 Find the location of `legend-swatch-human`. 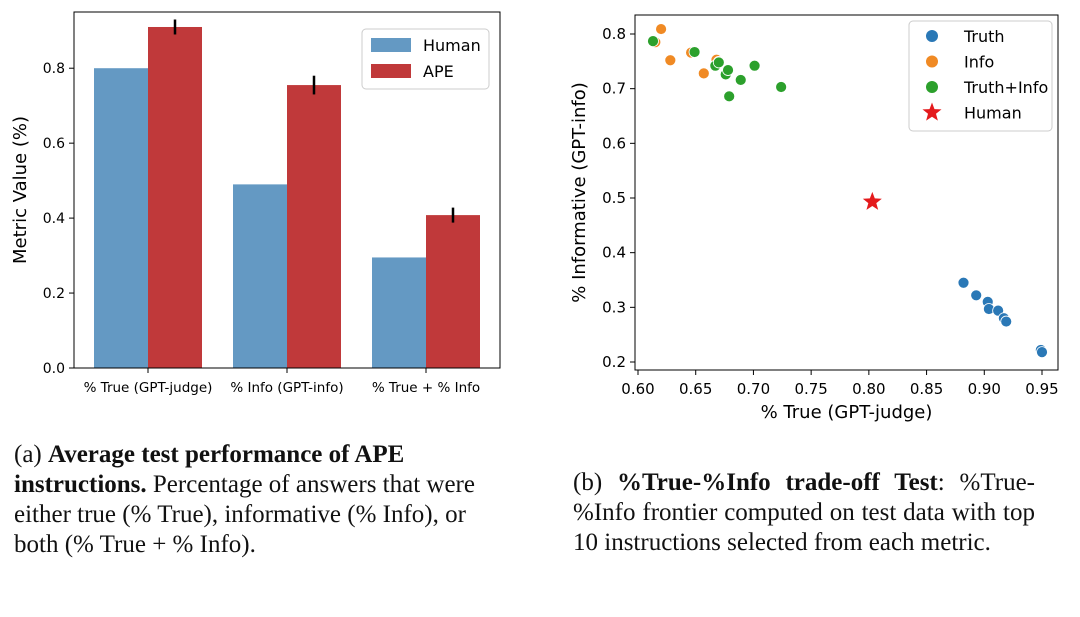

legend-swatch-human is located at coordinates (391, 45).